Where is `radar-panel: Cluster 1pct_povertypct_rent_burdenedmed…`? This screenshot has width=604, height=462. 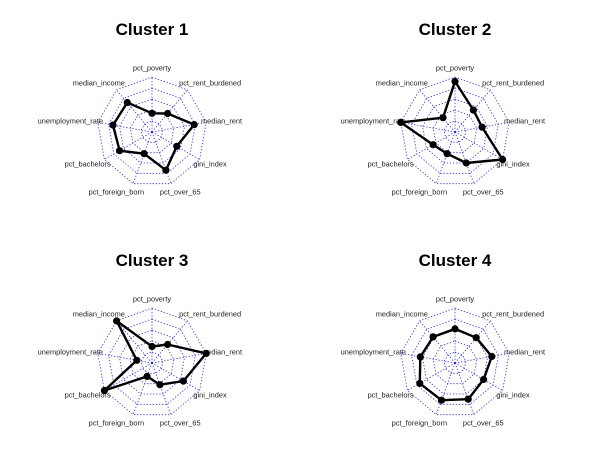
radar-panel: Cluster 1pct_povertypct_rent_burdenedmed… is located at coordinates (140, 108).